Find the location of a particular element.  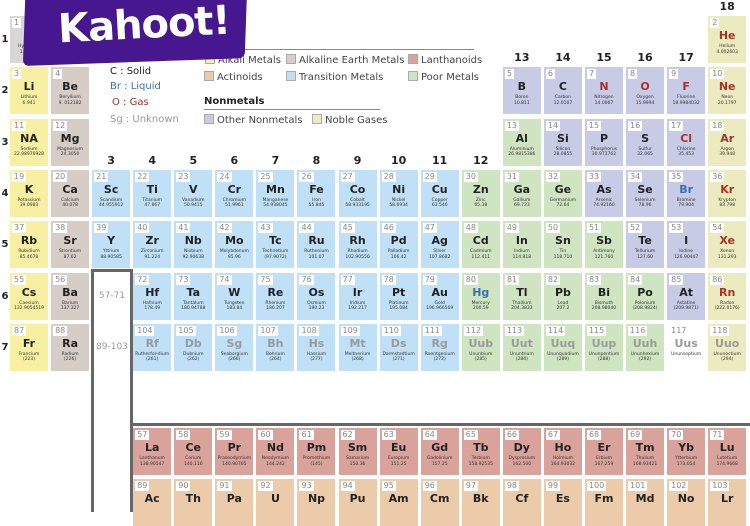

element-cell: 2 He Helium 4.002603 is located at coordinates (727, 39).